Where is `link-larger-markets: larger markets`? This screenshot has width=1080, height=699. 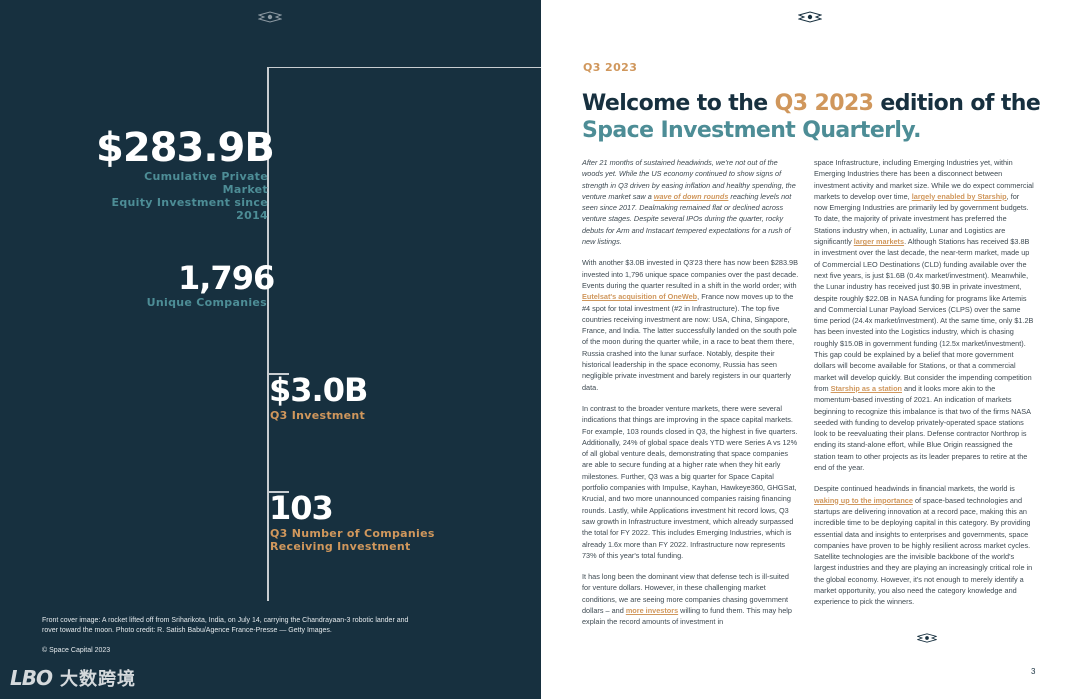
link-larger-markets: larger markets is located at coordinates (879, 242).